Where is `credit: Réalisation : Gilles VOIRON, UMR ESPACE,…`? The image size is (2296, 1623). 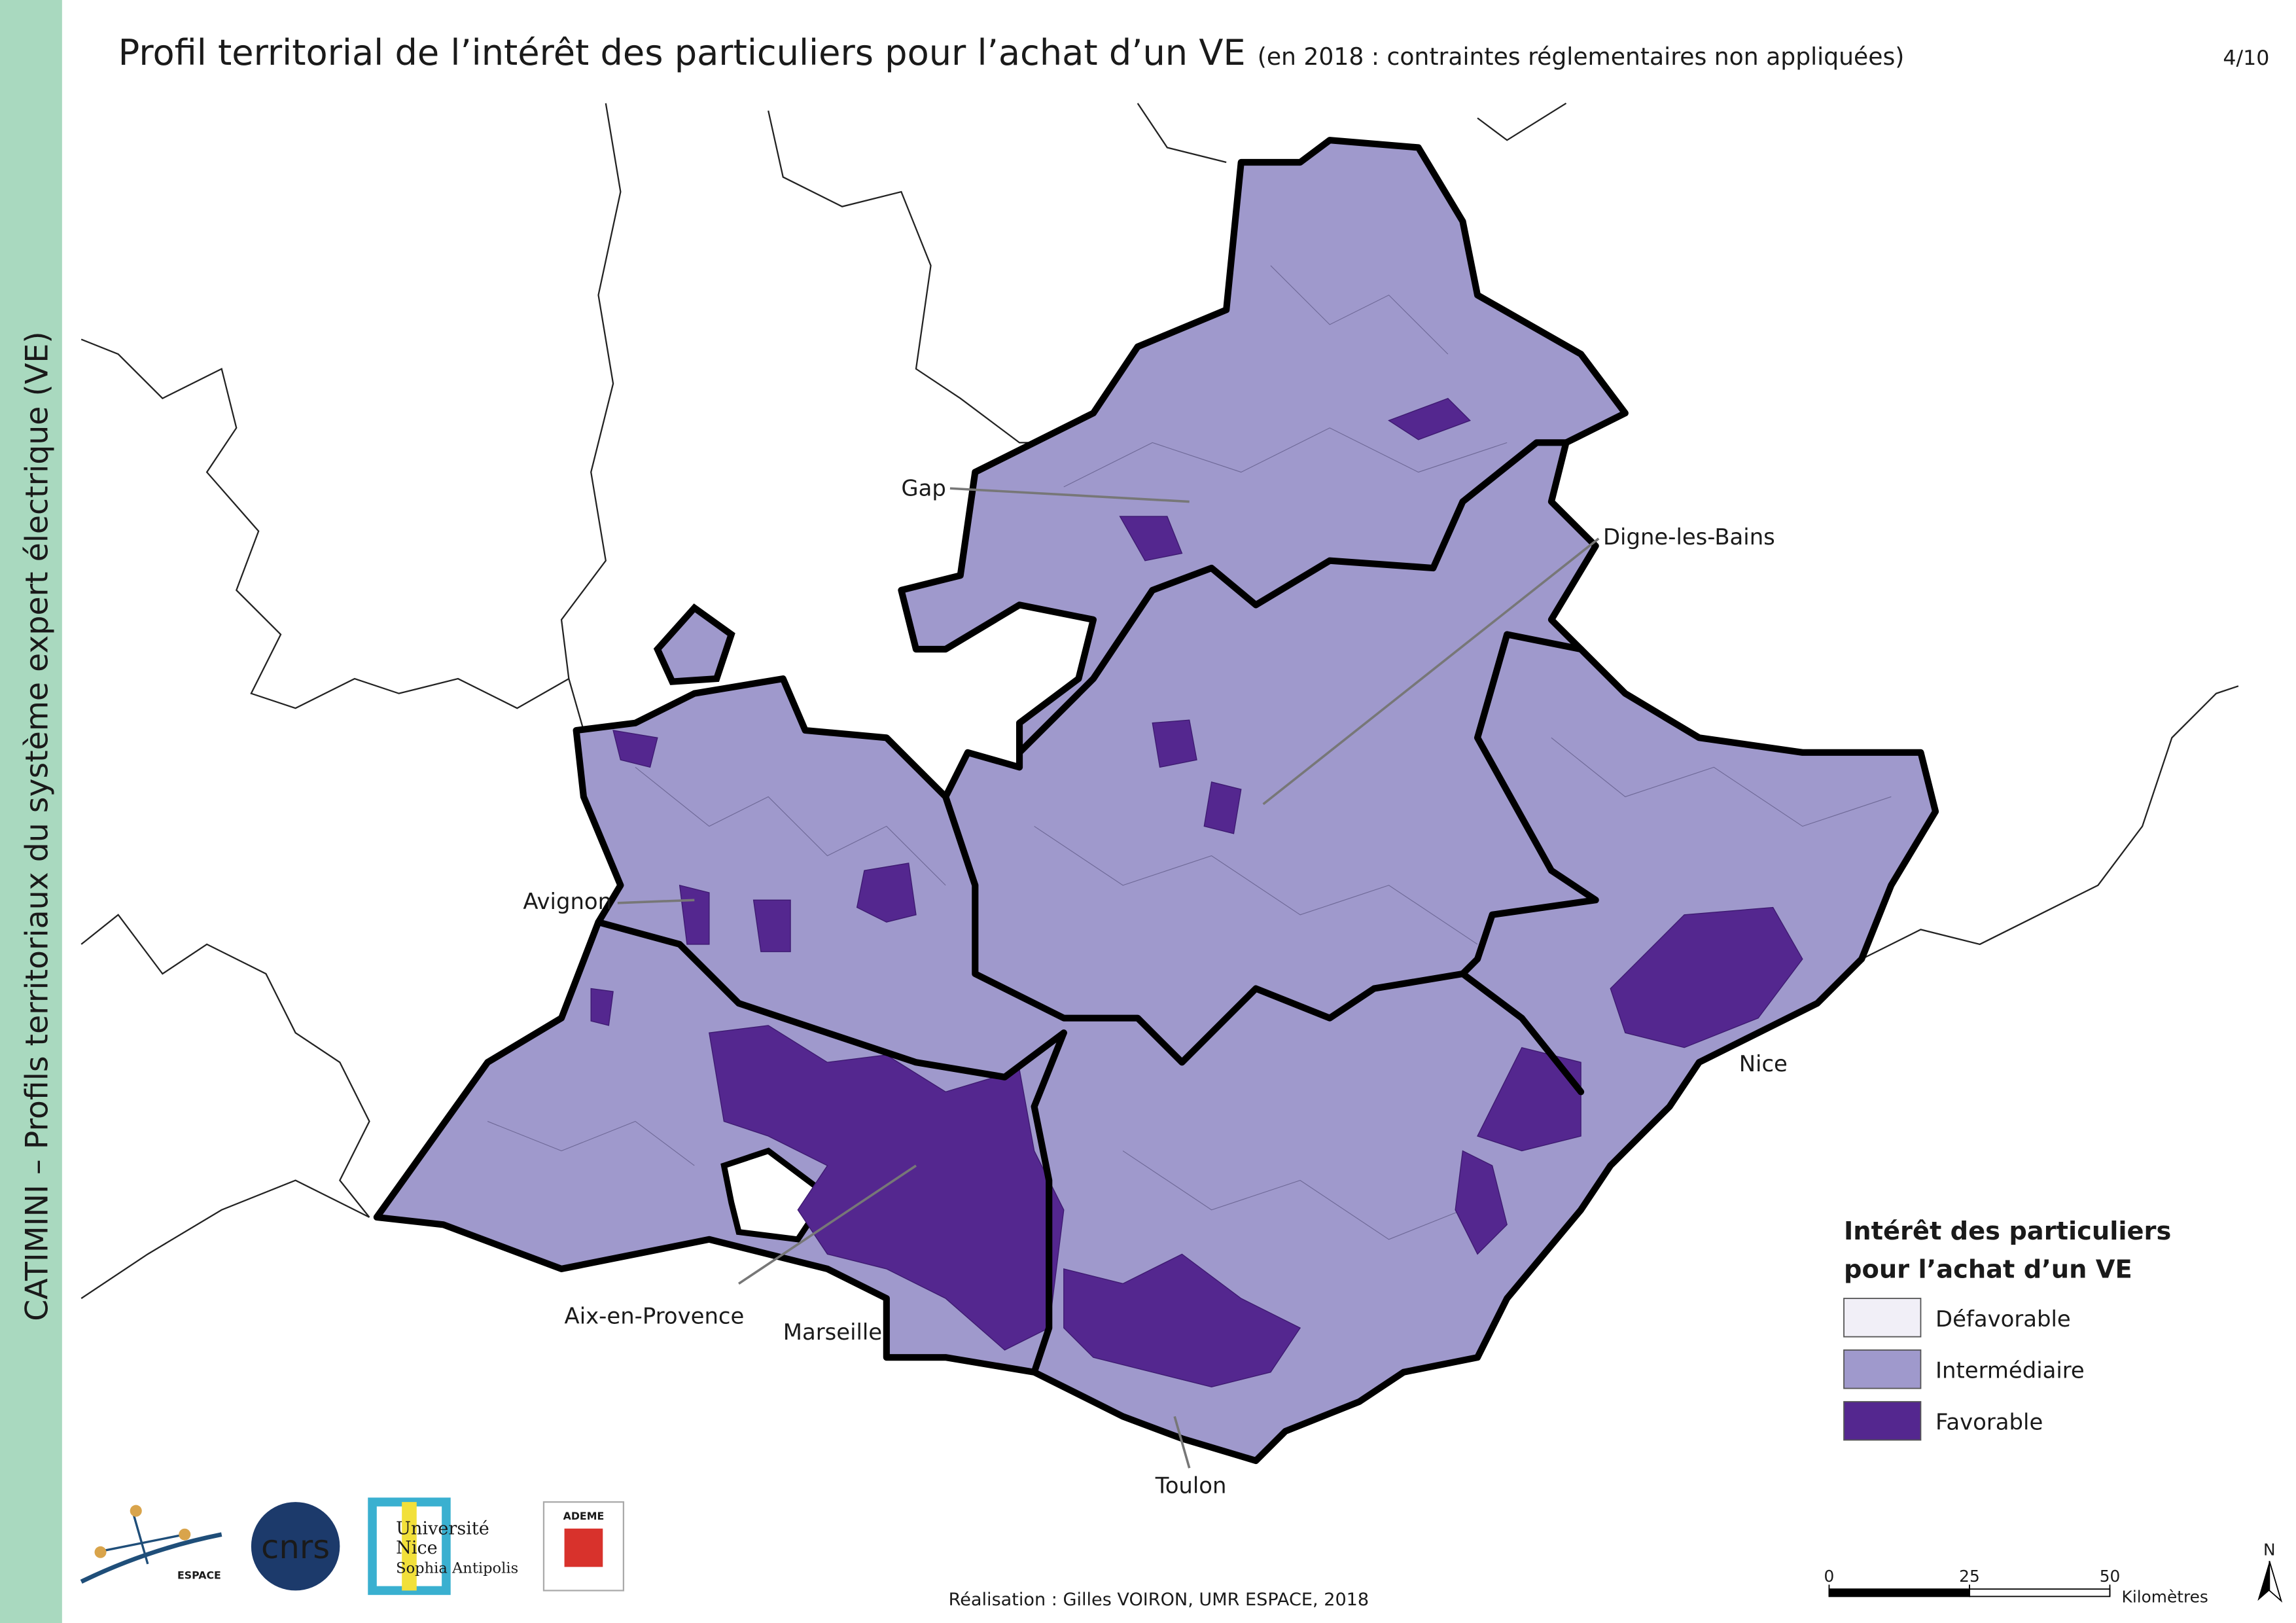
credit: Réalisation : Gilles VOIRON, UMR ESPACE,… is located at coordinates (1159, 1600).